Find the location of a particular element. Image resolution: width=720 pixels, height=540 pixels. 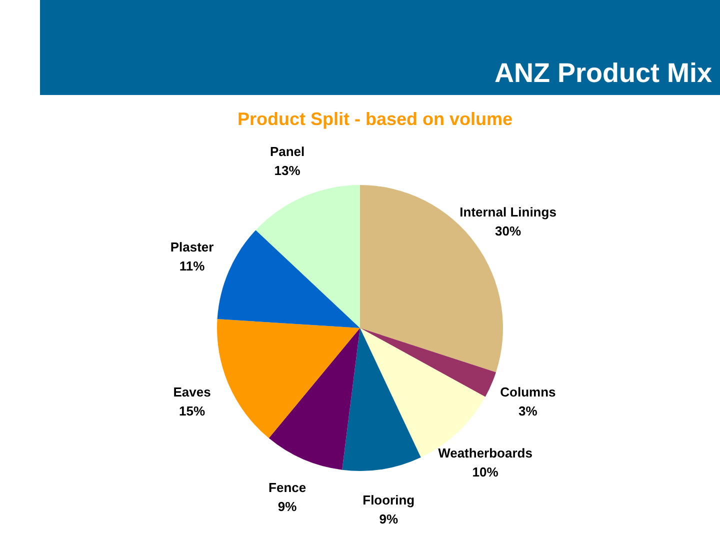

slice-label: Weatherboards is located at coordinates (485, 452).